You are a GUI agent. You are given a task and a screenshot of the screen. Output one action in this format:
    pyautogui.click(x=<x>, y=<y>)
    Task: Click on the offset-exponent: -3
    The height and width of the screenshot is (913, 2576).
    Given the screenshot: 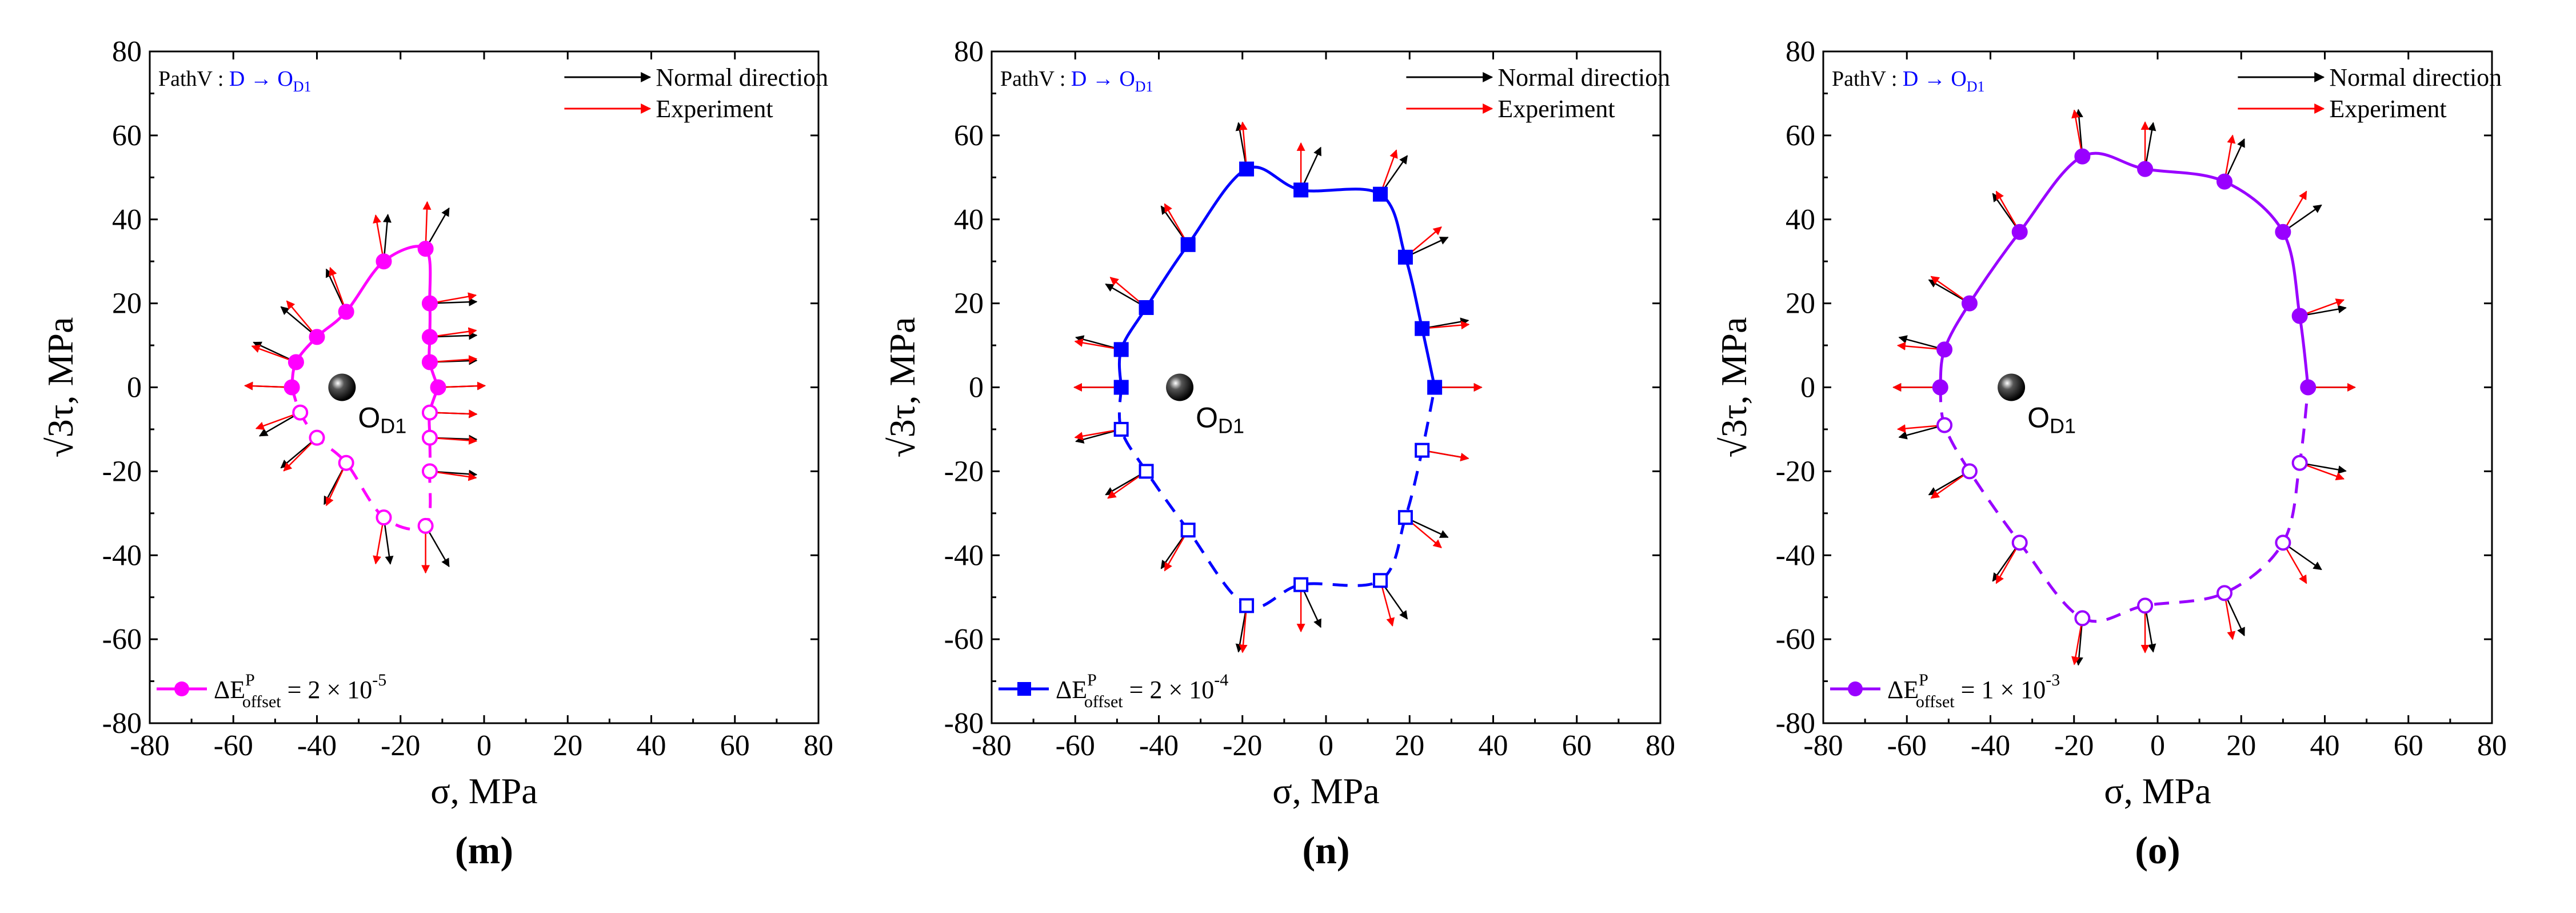 What is the action you would take?
    pyautogui.click(x=2053, y=680)
    